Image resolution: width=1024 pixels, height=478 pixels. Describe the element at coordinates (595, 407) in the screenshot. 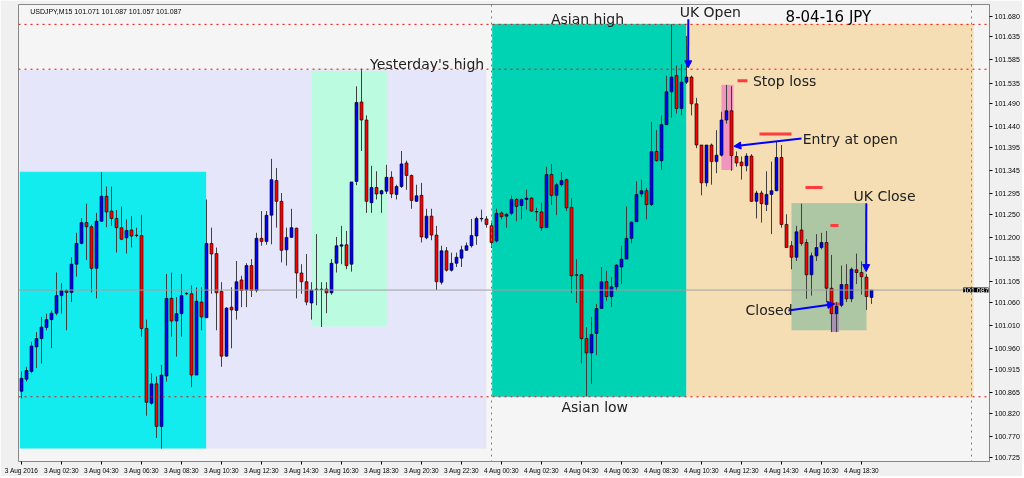

I see `annotation: Asian low` at that location.